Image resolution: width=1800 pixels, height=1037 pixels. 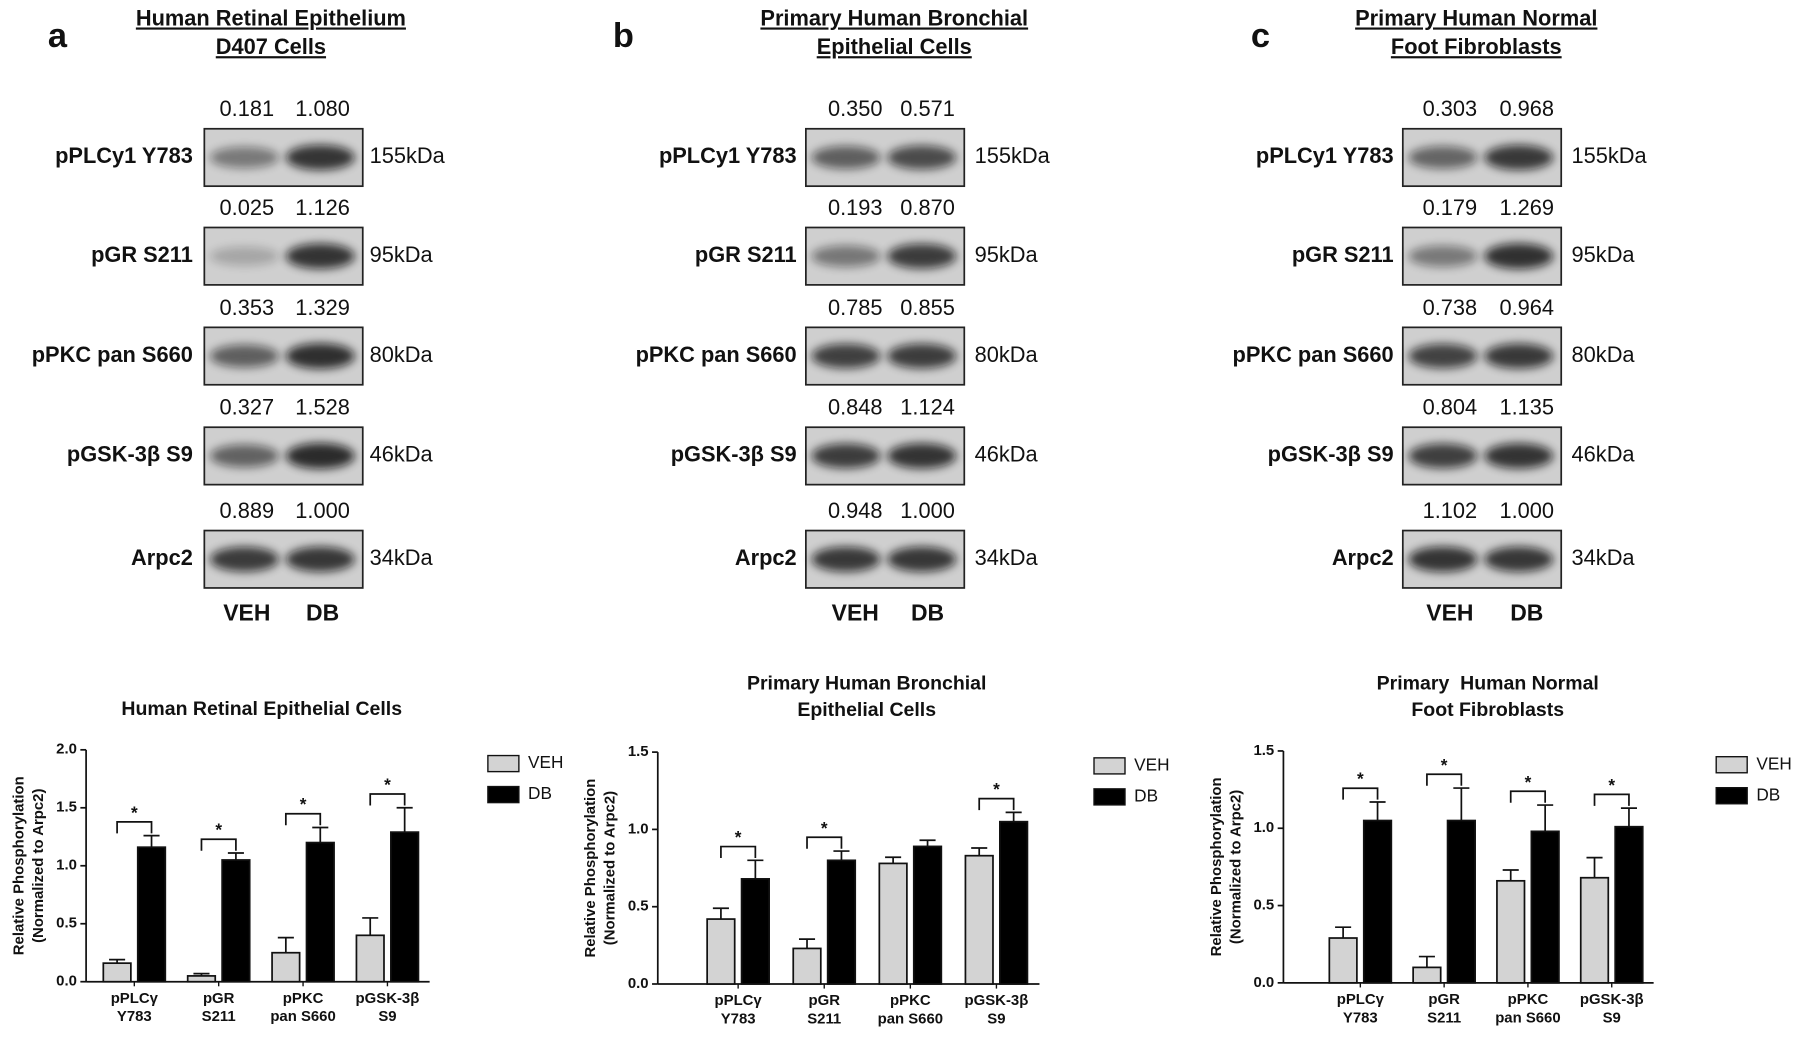 What do you see at coordinates (1476, 46) in the screenshot?
I see `panel-title: Foot Fibroblasts` at bounding box center [1476, 46].